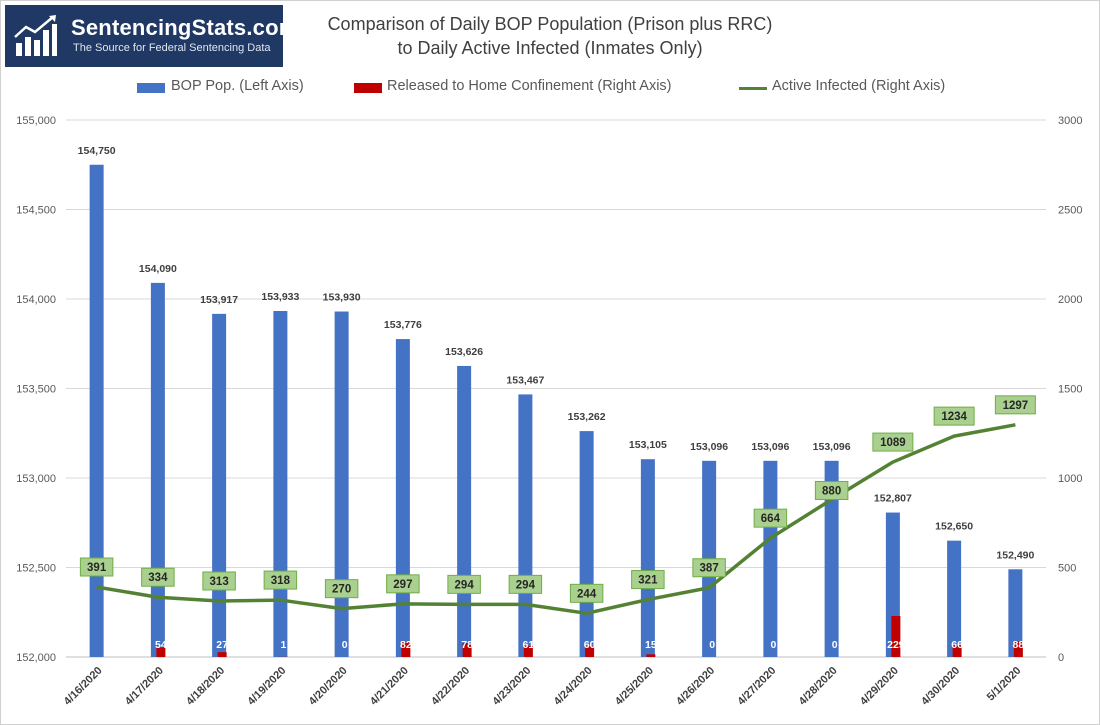 The image size is (1100, 725). Describe the element at coordinates (36, 390) in the screenshot. I see `left-axis-tick-label: 153,500` at that location.